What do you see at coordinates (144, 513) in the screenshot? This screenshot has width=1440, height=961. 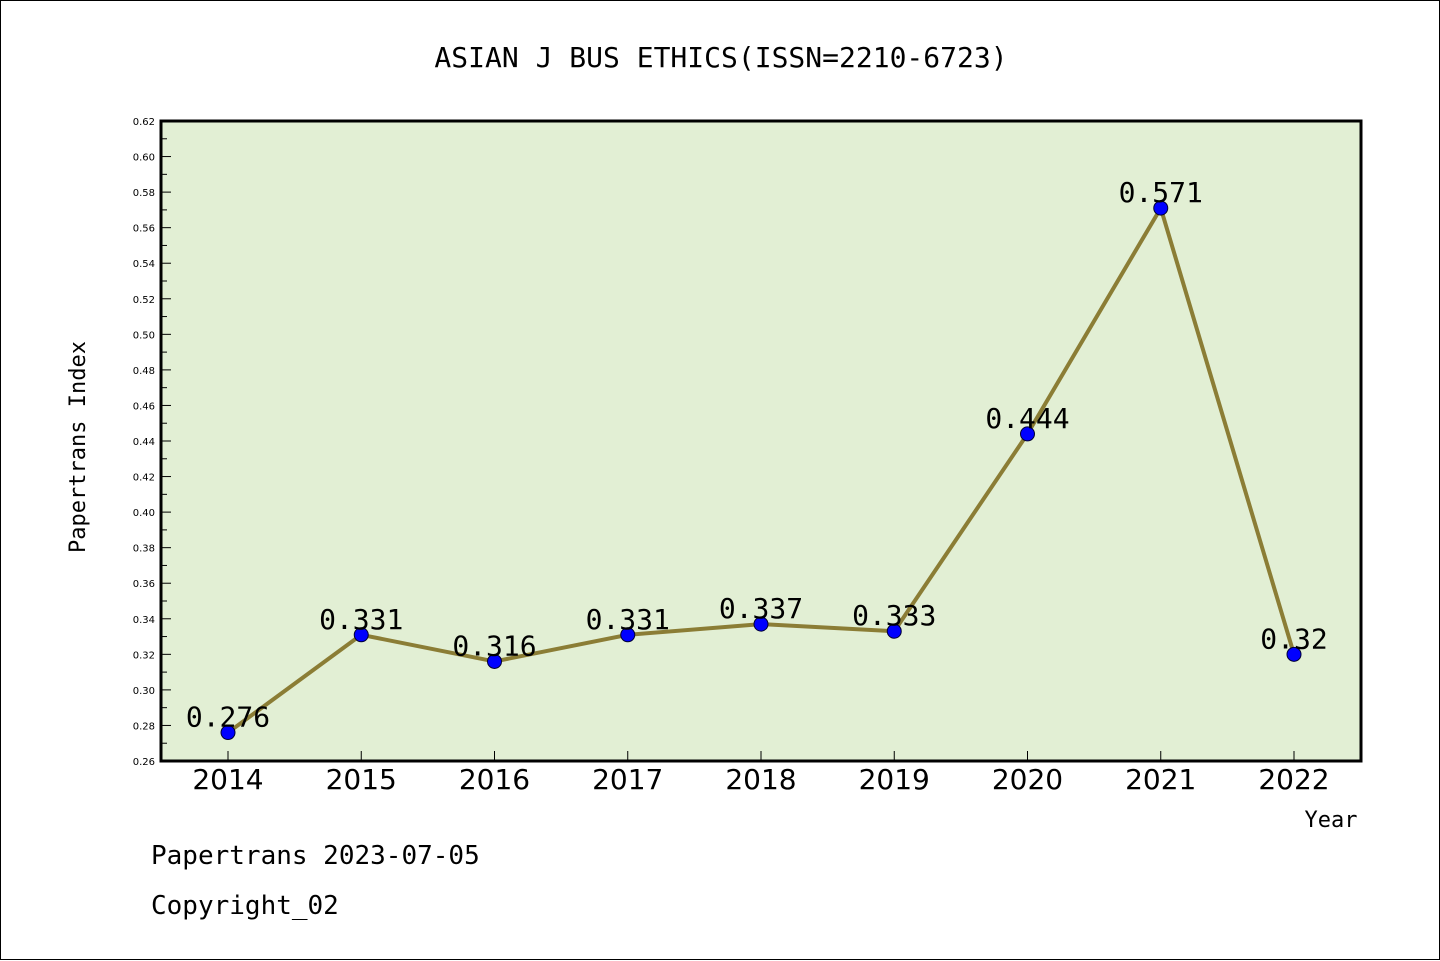 I see `y-tick-label: 0.40` at bounding box center [144, 513].